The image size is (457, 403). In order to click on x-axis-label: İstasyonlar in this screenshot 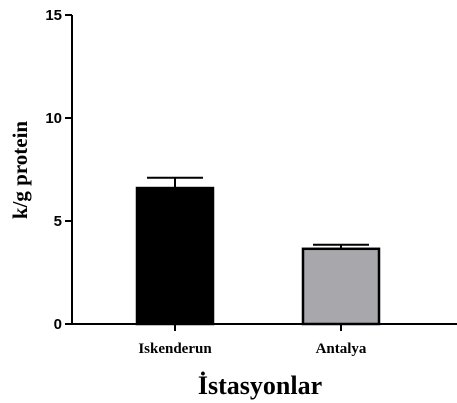, I will do `click(260, 385)`.